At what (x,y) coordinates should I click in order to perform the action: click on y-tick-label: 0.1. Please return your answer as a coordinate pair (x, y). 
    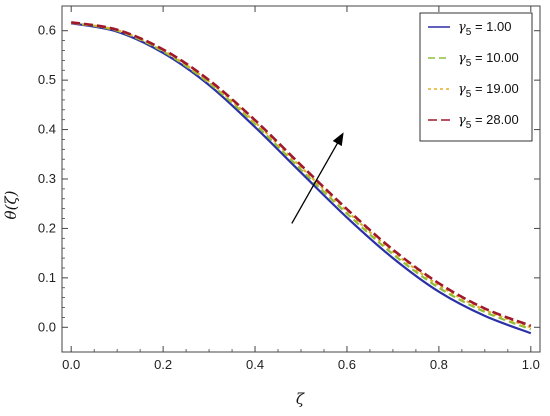
    Looking at the image, I should click on (47, 277).